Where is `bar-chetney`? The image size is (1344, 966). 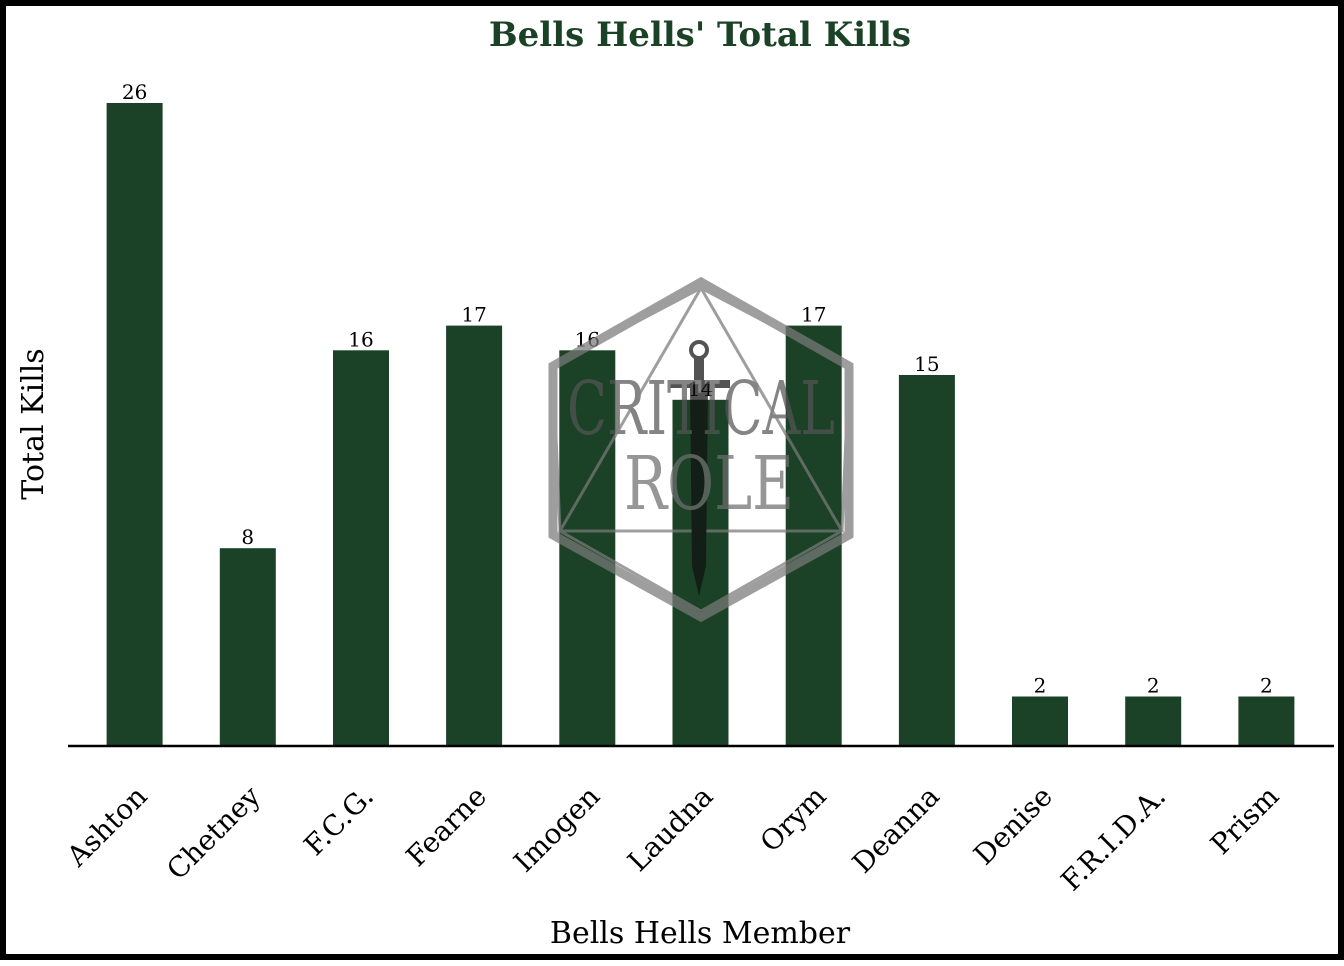 bar-chetney is located at coordinates (247, 647).